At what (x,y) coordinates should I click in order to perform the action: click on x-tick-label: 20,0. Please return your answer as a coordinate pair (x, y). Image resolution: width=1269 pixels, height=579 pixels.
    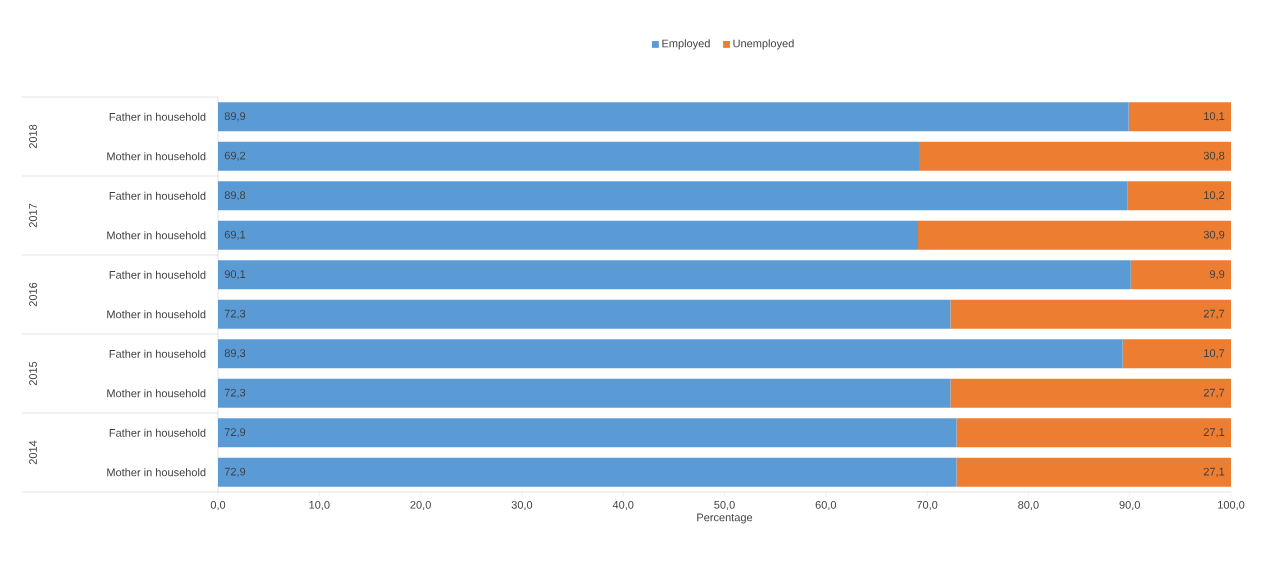
    Looking at the image, I should click on (420, 505).